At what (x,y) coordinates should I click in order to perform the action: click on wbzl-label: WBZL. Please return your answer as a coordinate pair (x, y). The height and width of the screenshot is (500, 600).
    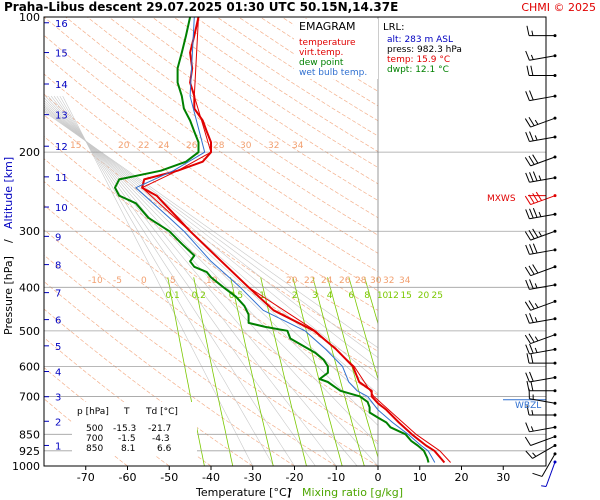
    Looking at the image, I should click on (528, 406).